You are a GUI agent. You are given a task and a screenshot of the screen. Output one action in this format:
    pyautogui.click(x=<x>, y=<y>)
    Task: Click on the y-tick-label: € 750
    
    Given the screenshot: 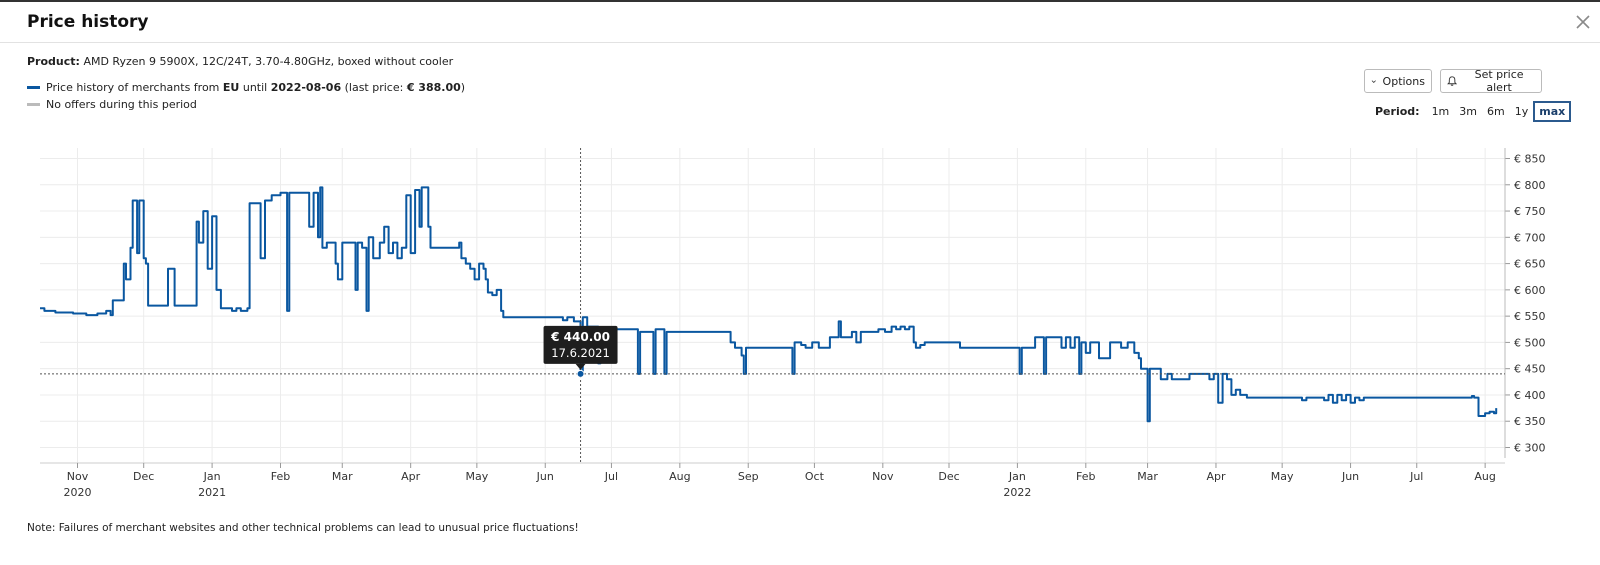 What is the action you would take?
    pyautogui.click(x=1530, y=211)
    